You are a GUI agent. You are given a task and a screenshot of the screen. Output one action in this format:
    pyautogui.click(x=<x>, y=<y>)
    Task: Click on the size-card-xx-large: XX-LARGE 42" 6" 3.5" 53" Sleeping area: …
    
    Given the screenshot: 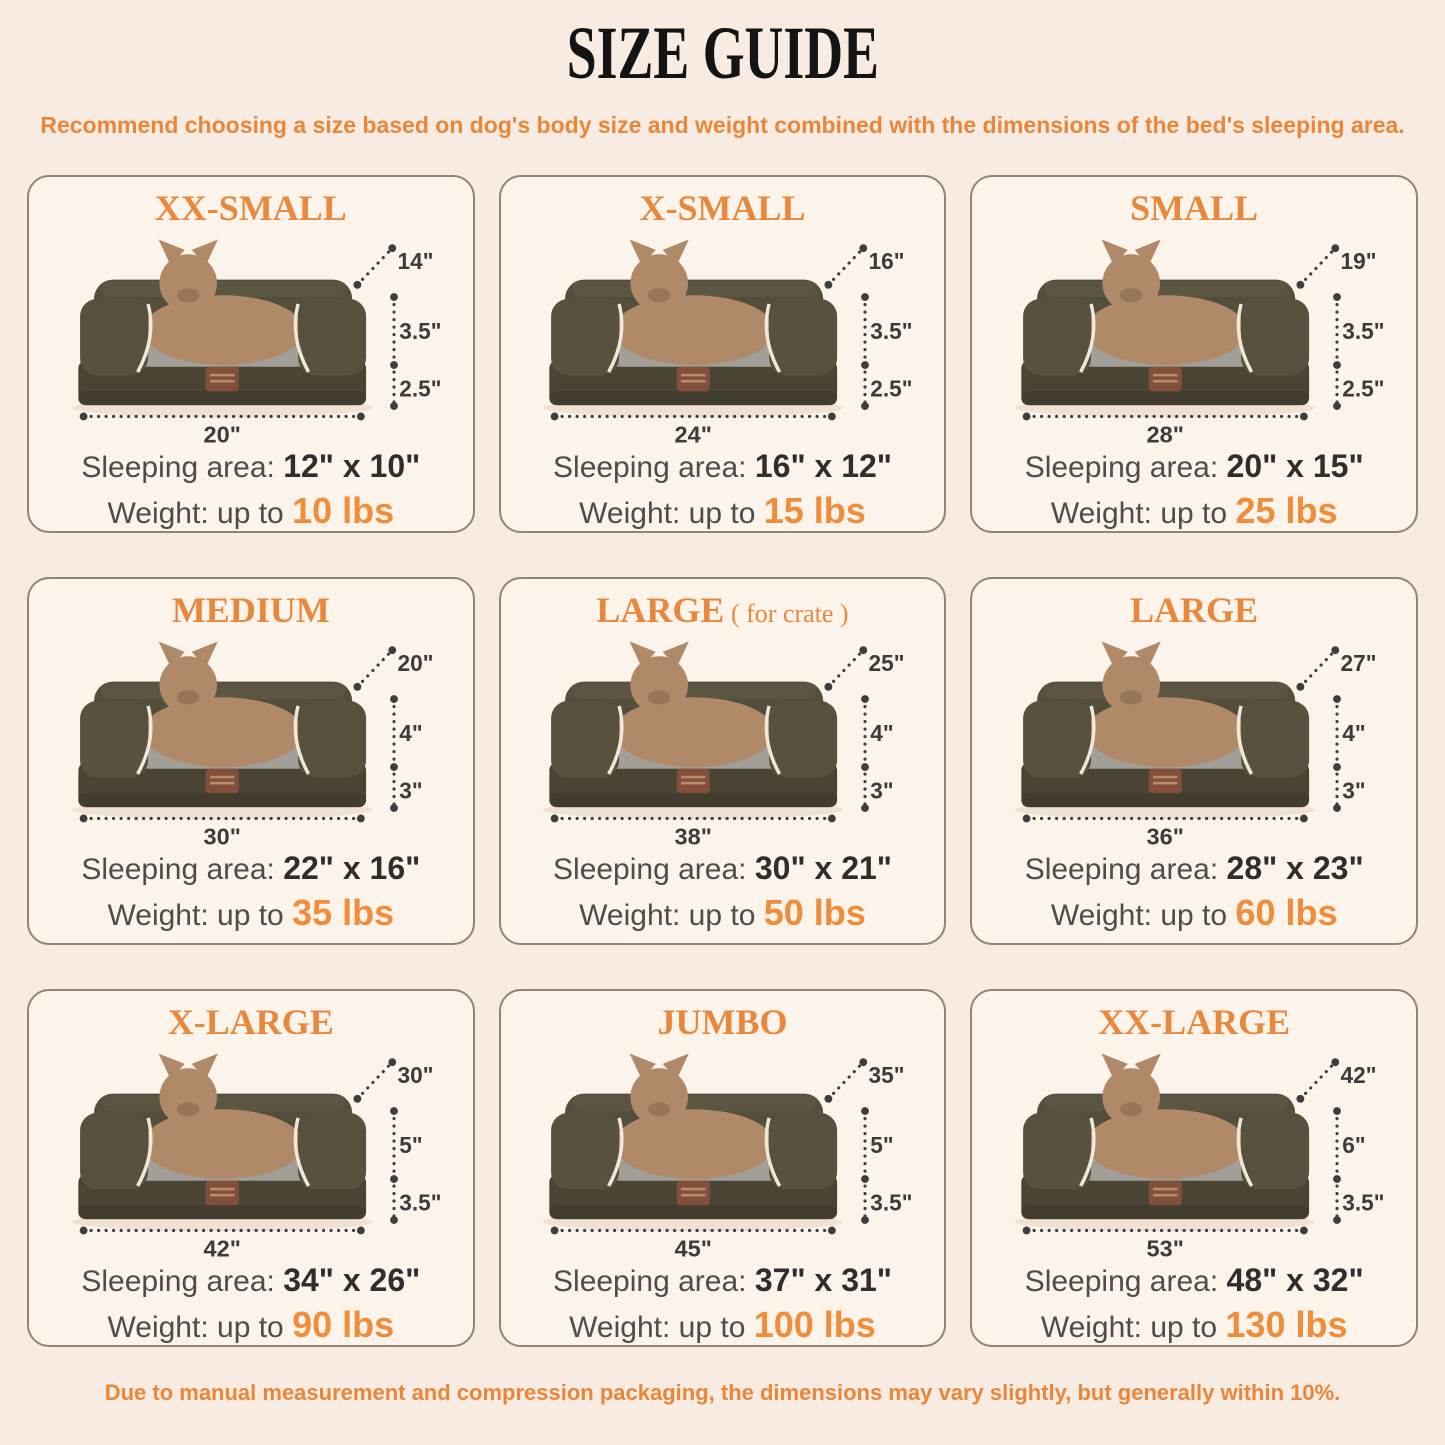 What is the action you would take?
    pyautogui.click(x=1194, y=1168)
    